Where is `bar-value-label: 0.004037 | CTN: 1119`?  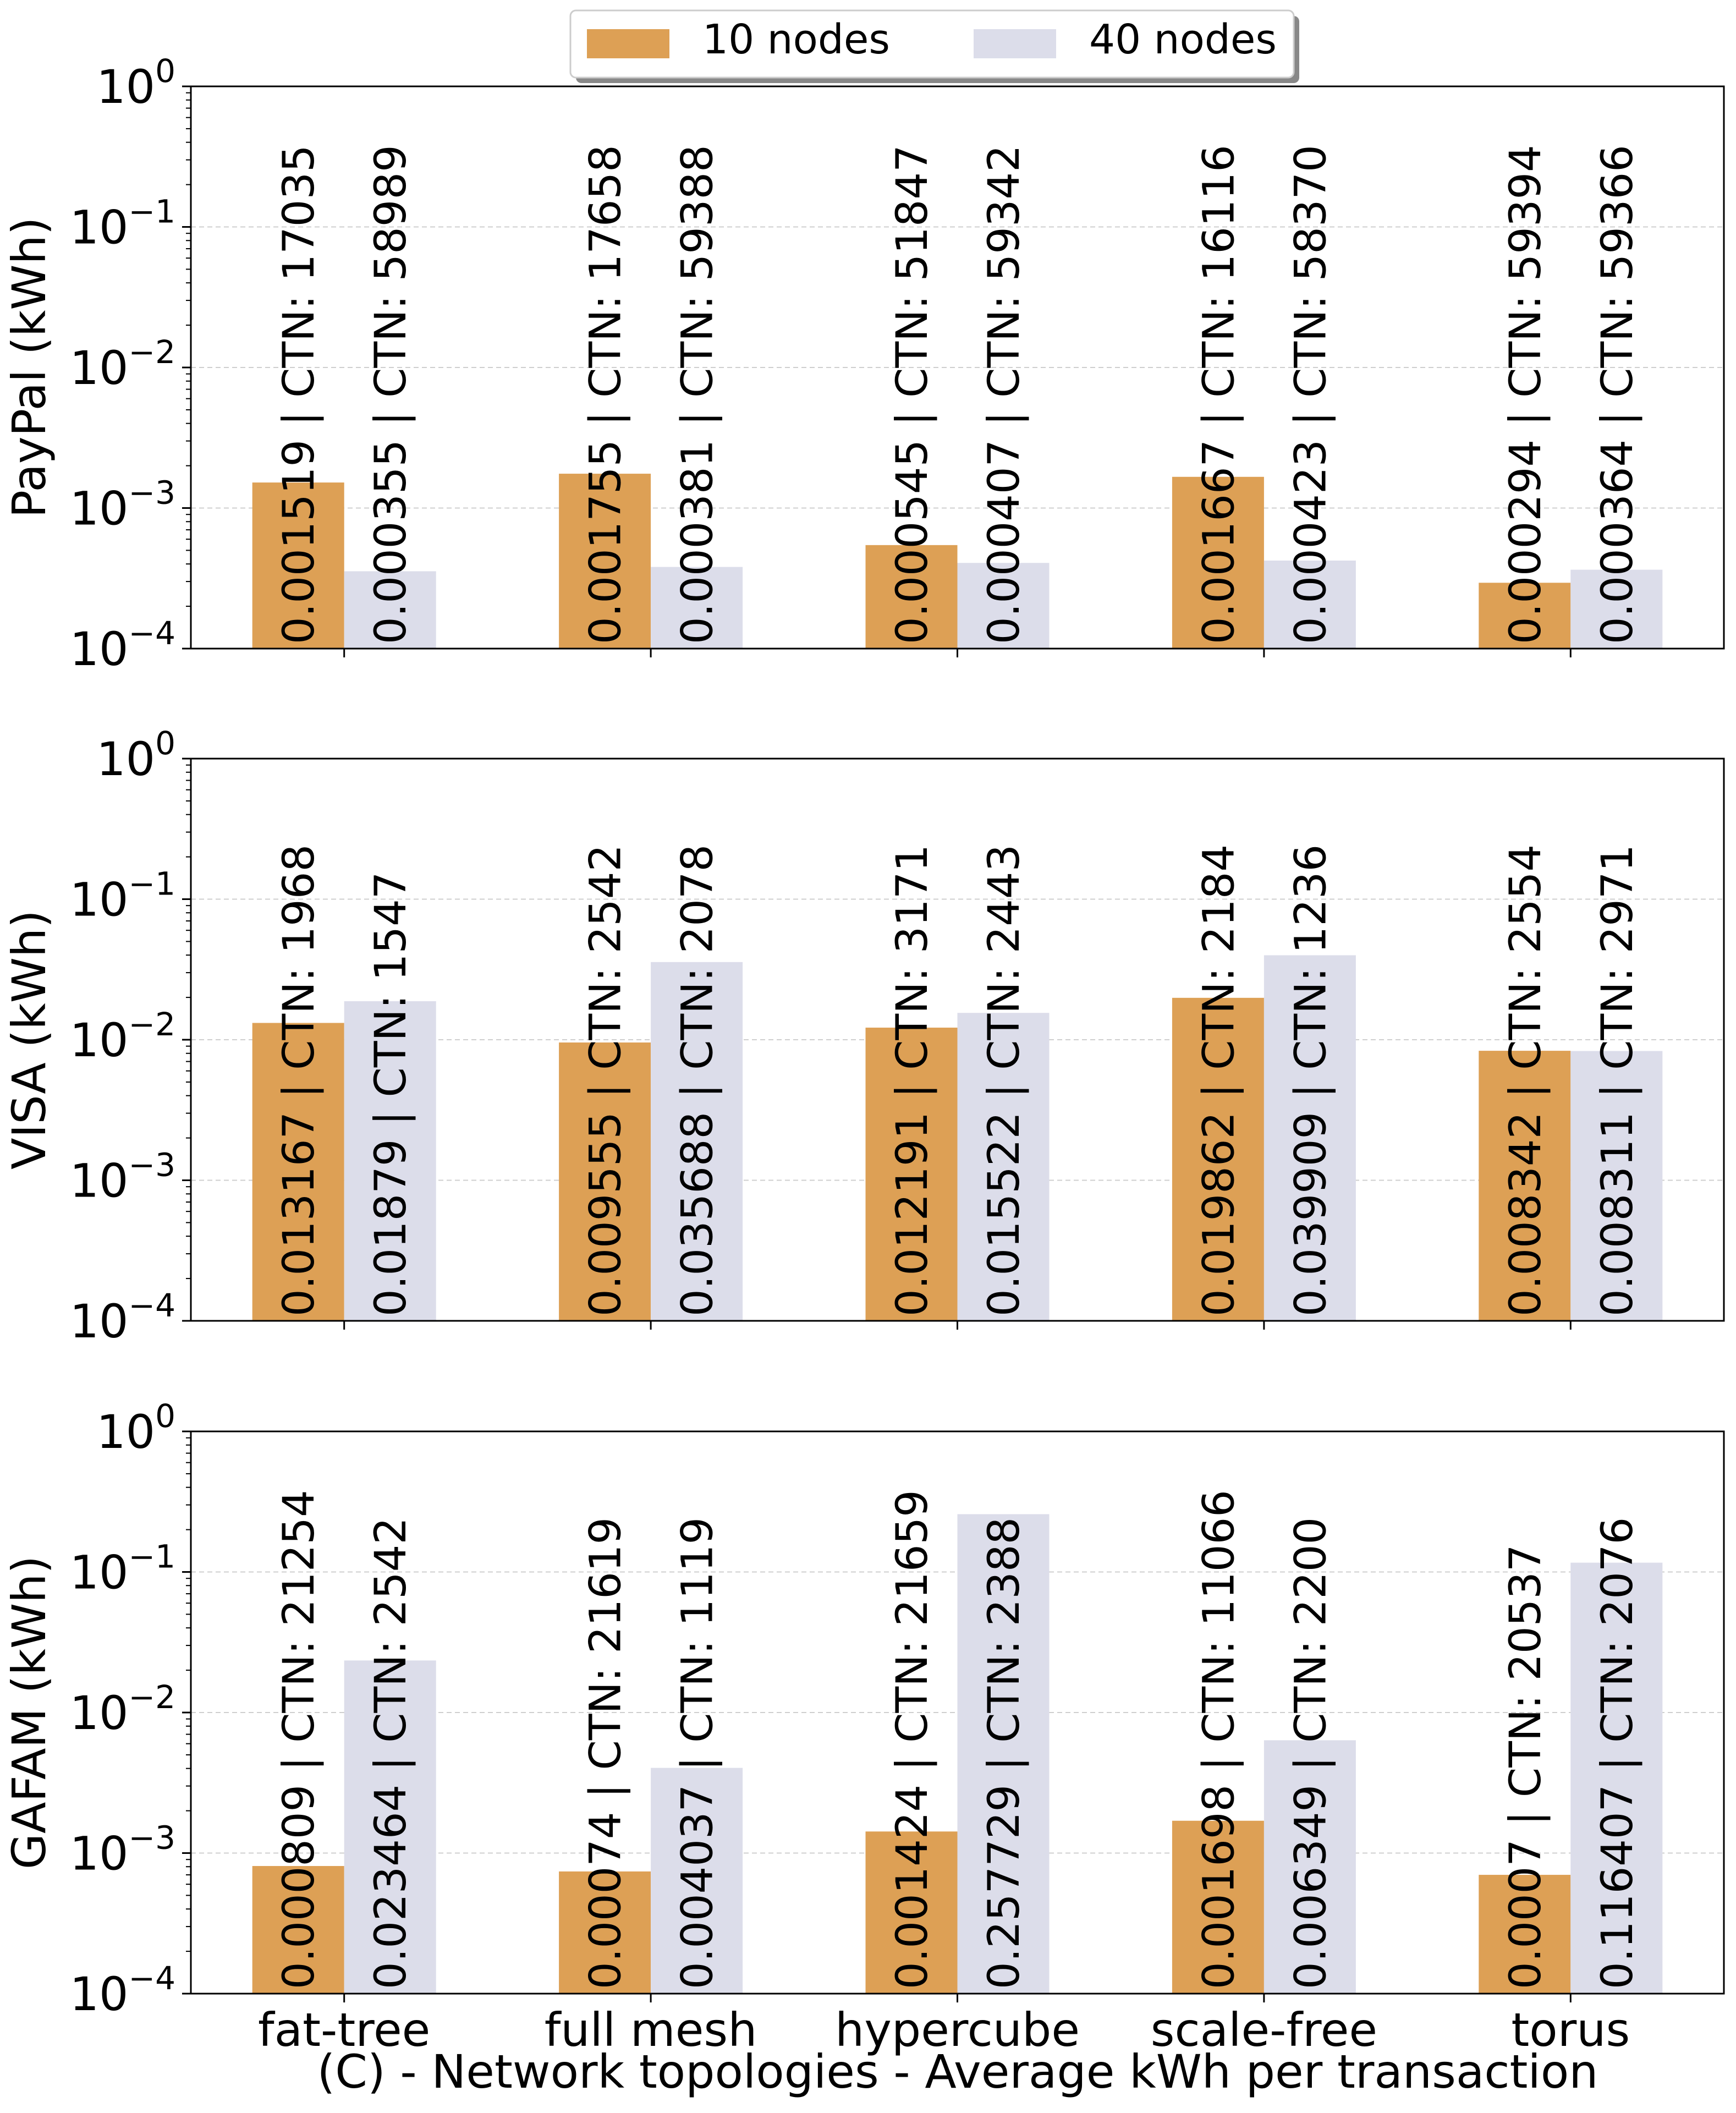
bar-value-label: 0.004037 | CTN: 1119 is located at coordinates (698, 1753).